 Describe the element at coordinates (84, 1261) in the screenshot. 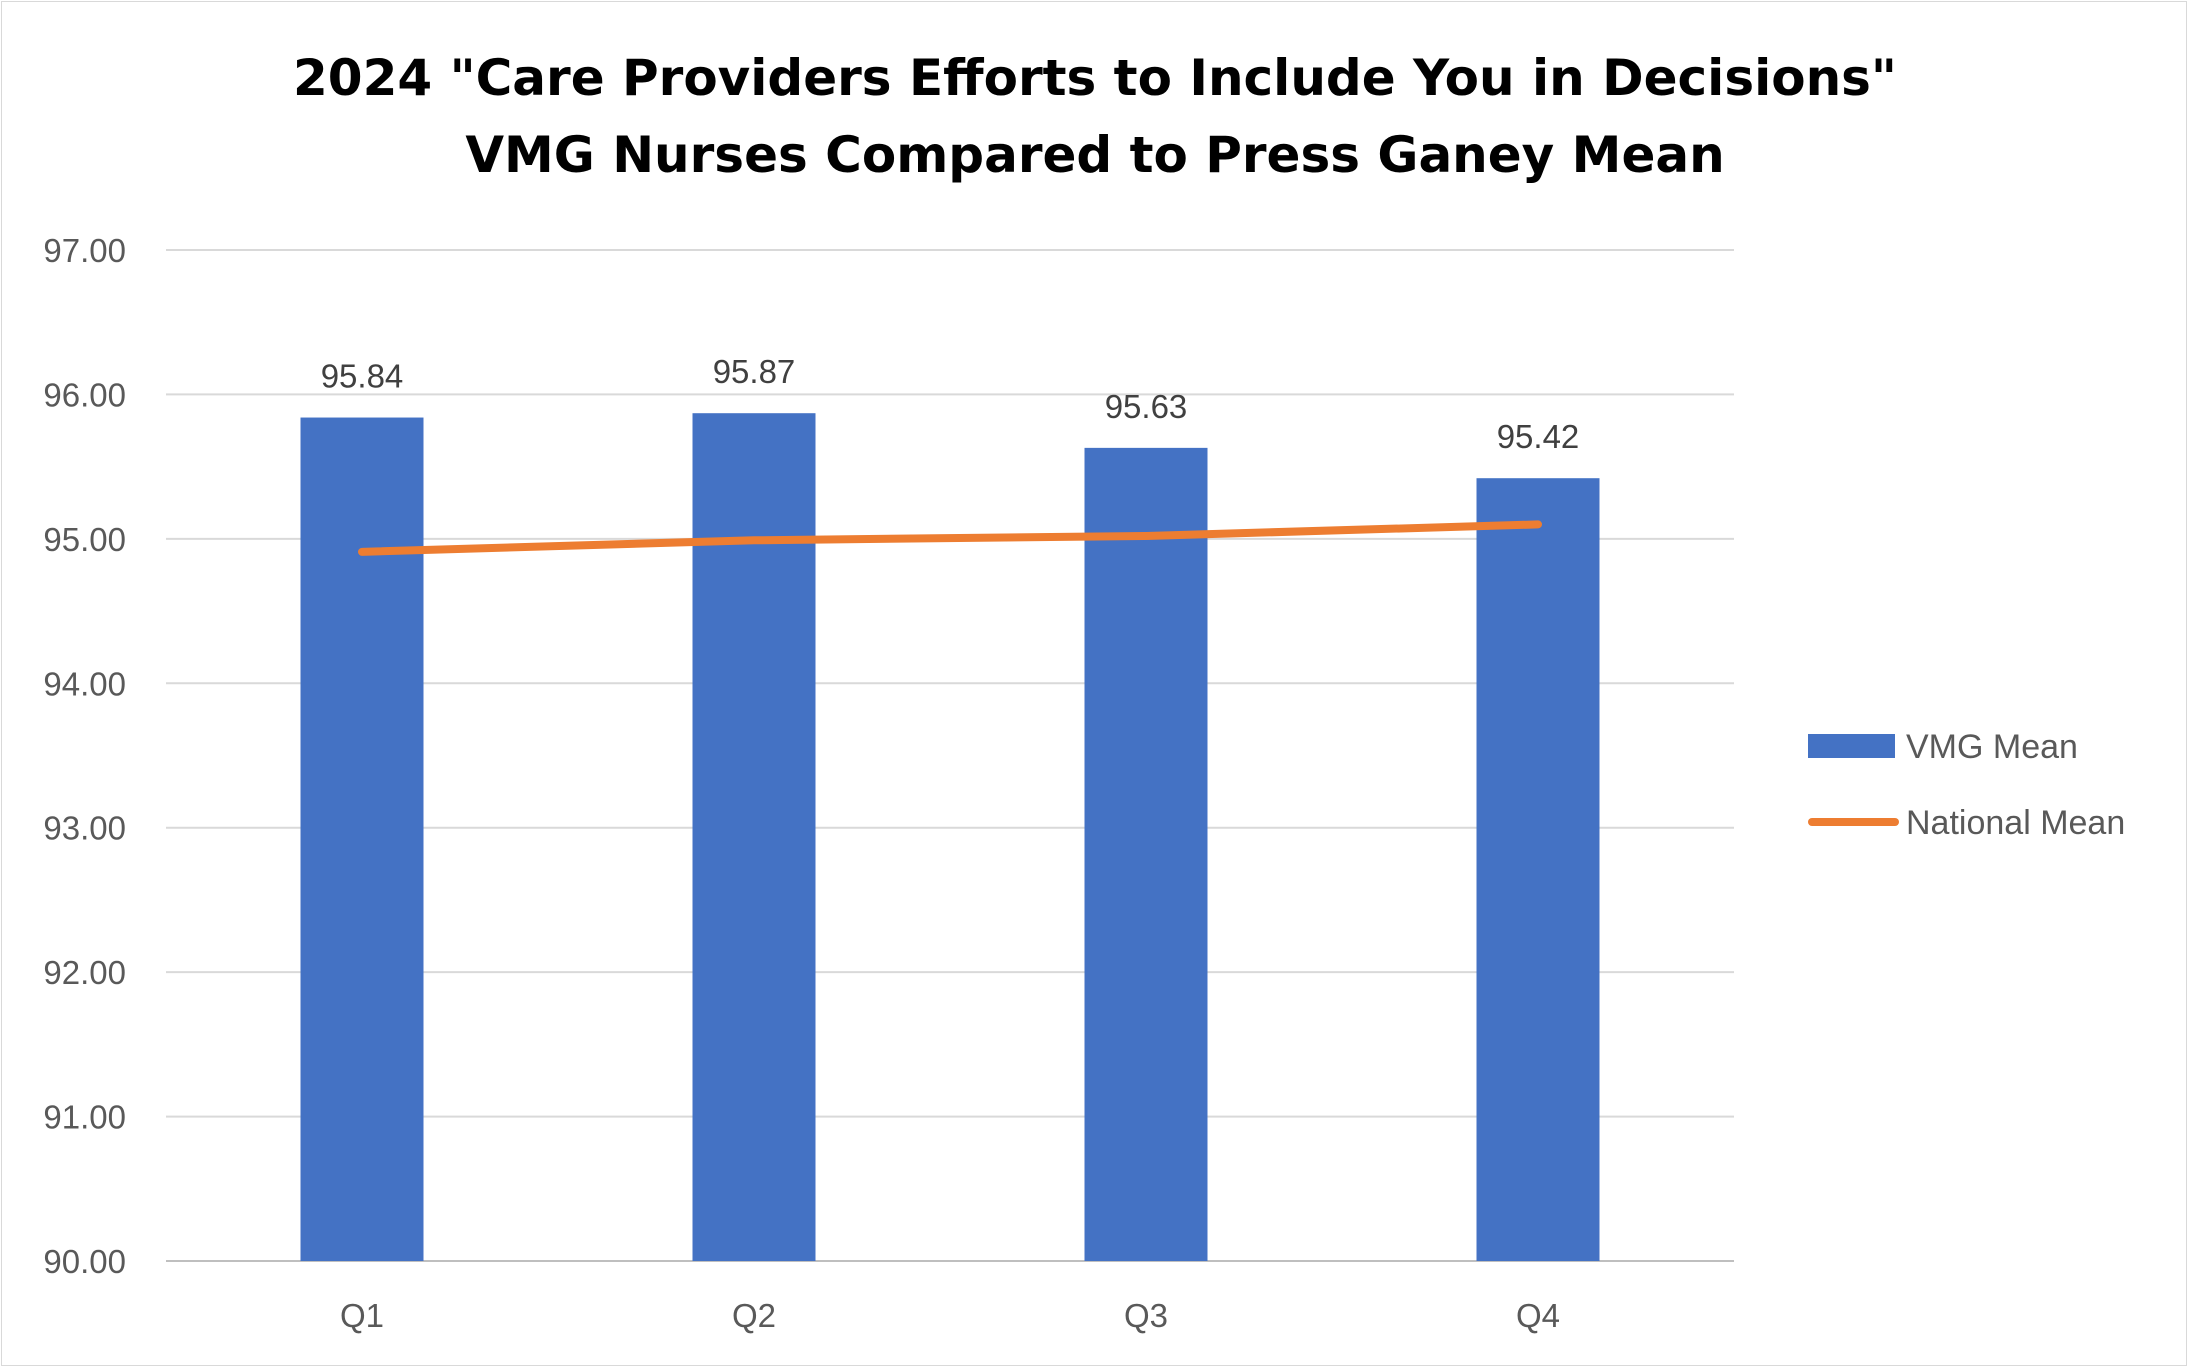

I see `y-tick-label: 90.00` at that location.